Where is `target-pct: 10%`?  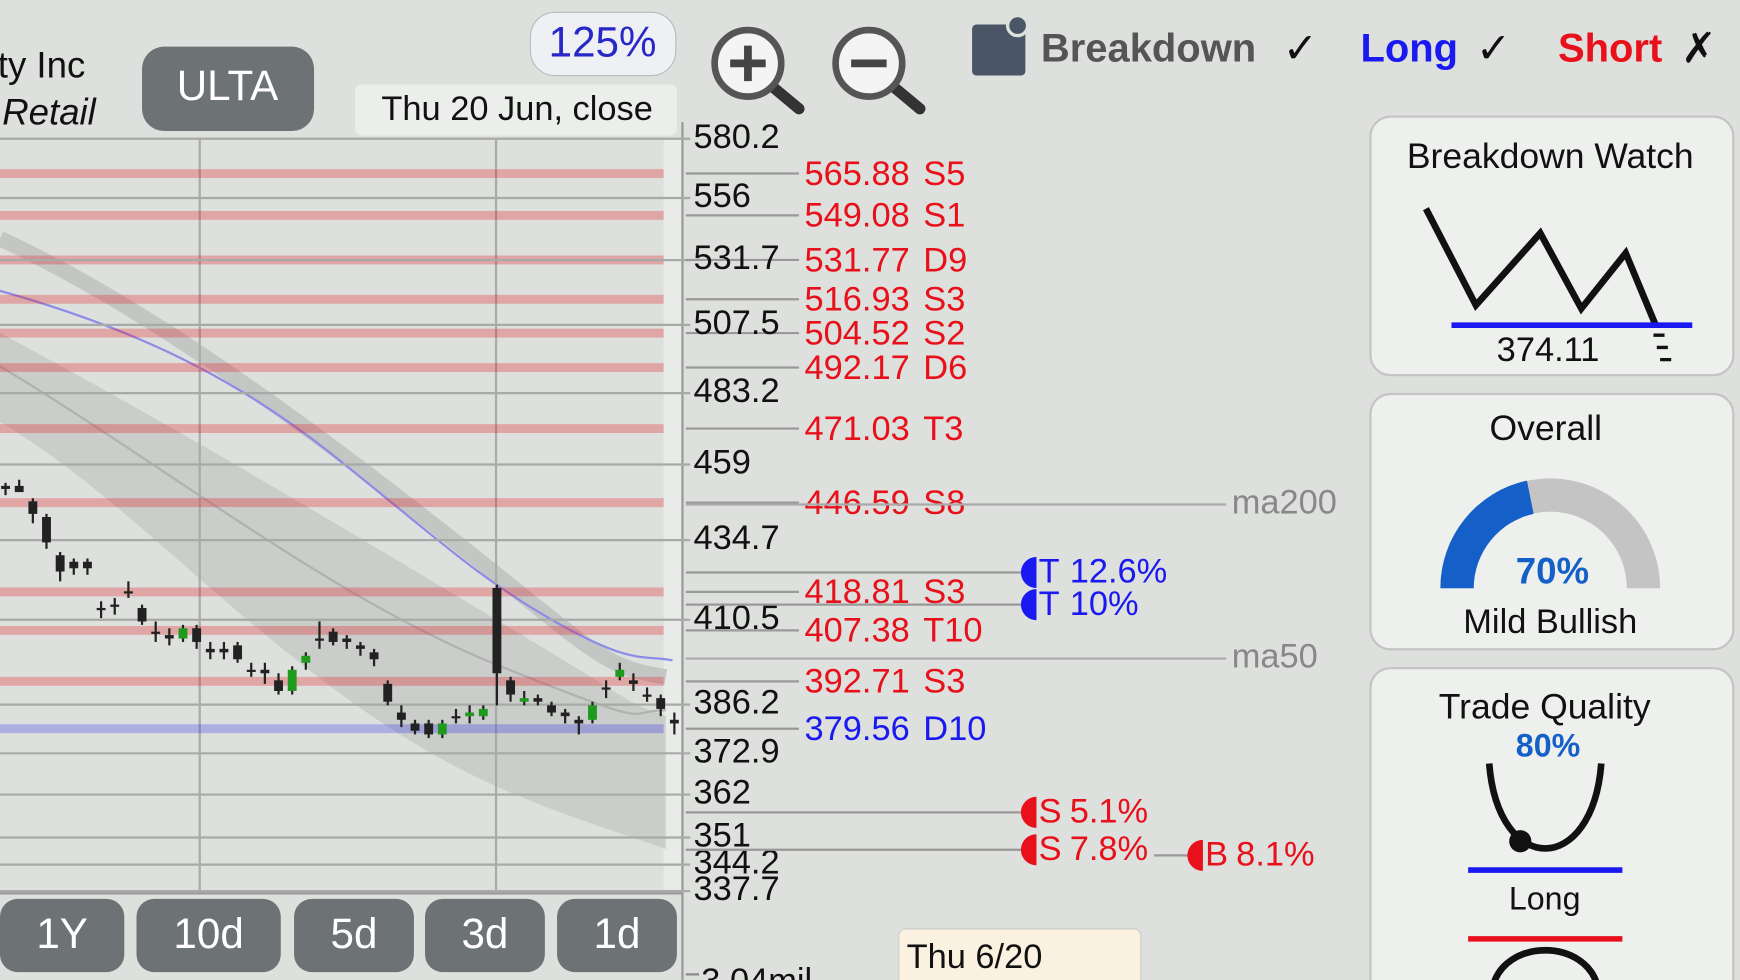
target-pct: 10% is located at coordinates (1104, 604).